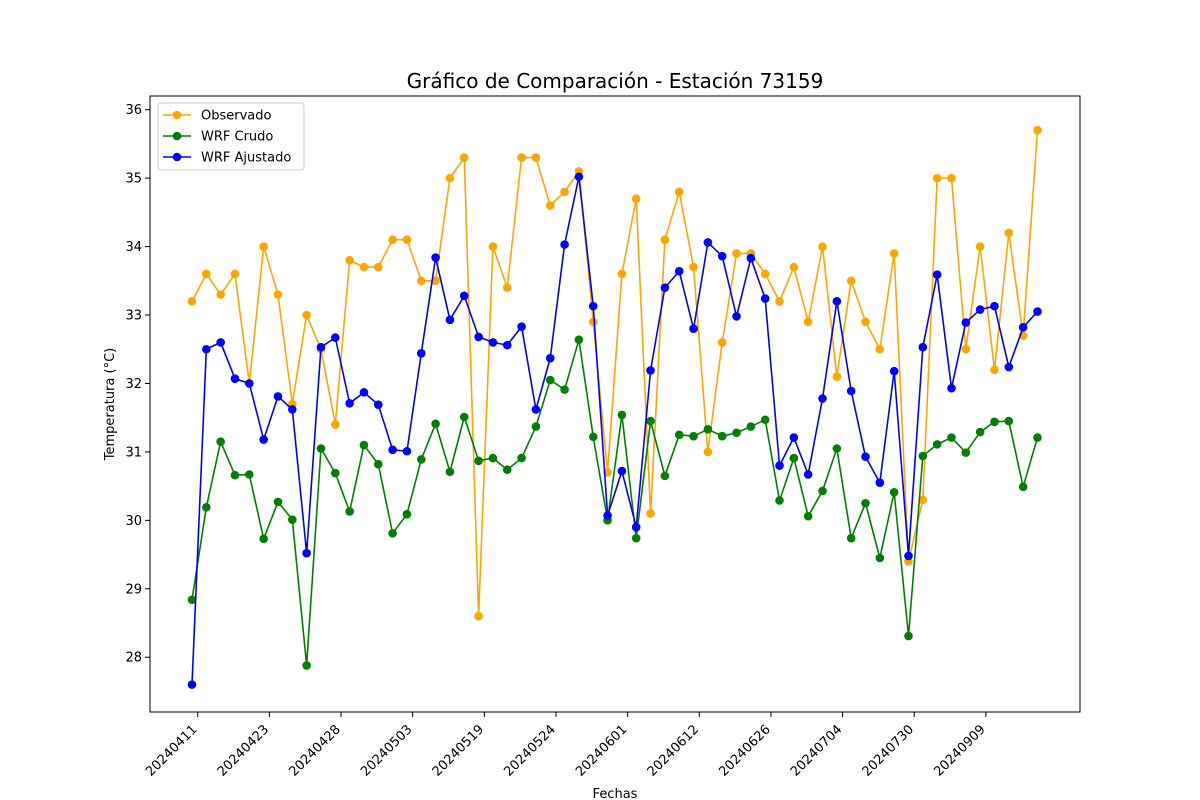  What do you see at coordinates (959, 750) in the screenshot?
I see `x-tick-label: 20240909` at bounding box center [959, 750].